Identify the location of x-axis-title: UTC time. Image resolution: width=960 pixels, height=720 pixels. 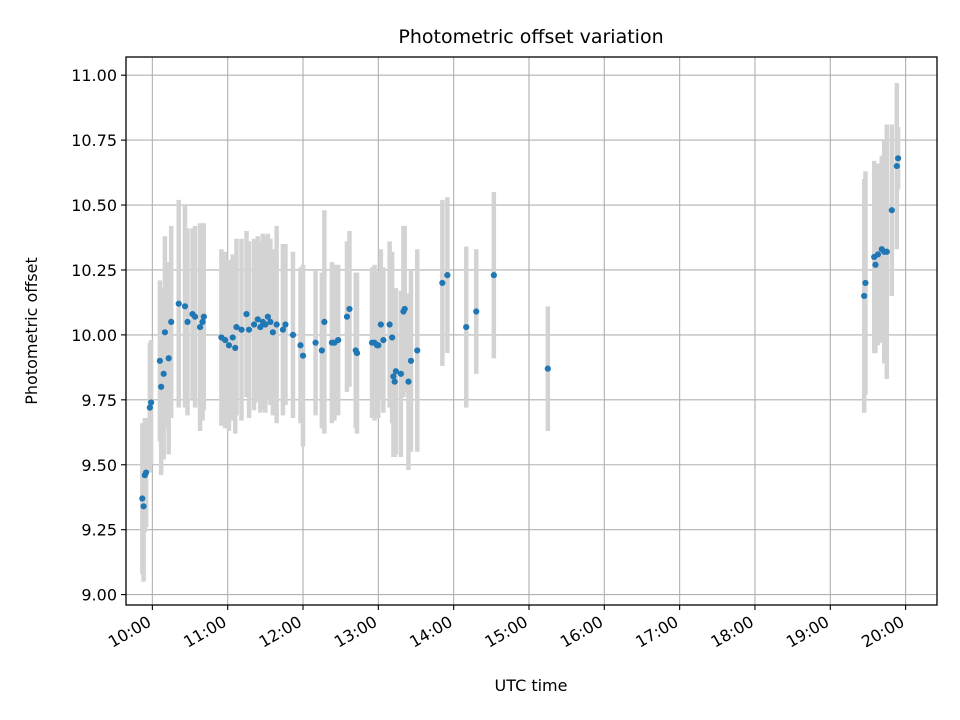
(531, 685).